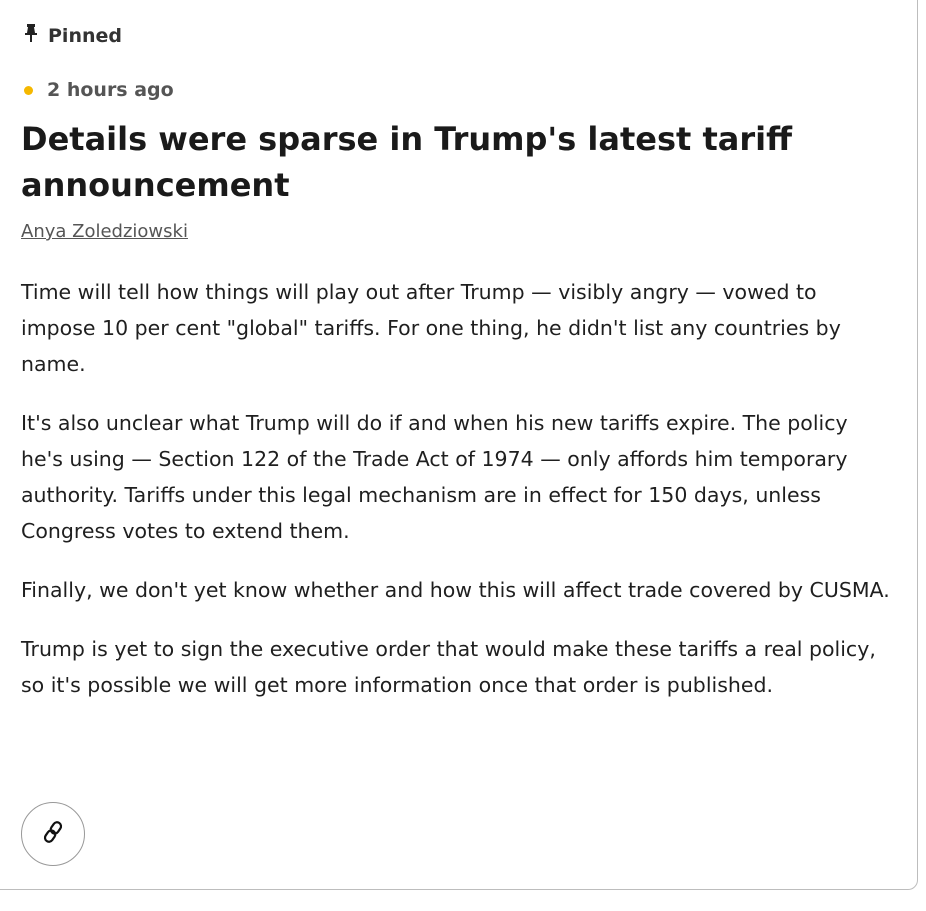 The image size is (926, 911). What do you see at coordinates (110, 90) in the screenshot?
I see `timestamp-text: 2 hours ago` at bounding box center [110, 90].